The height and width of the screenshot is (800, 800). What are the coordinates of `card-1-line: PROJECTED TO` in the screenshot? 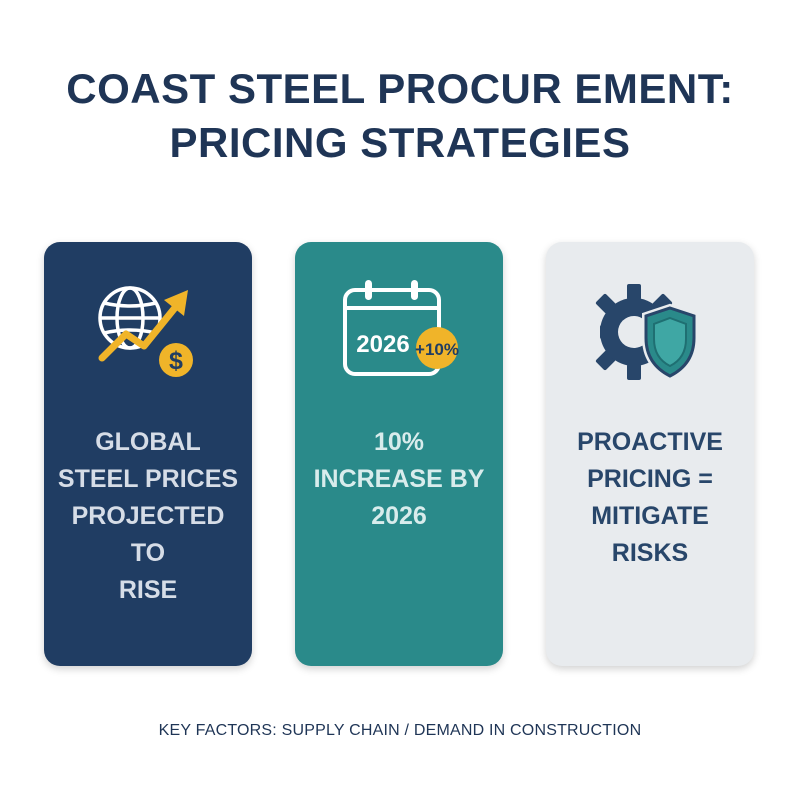 It's located at (148, 534).